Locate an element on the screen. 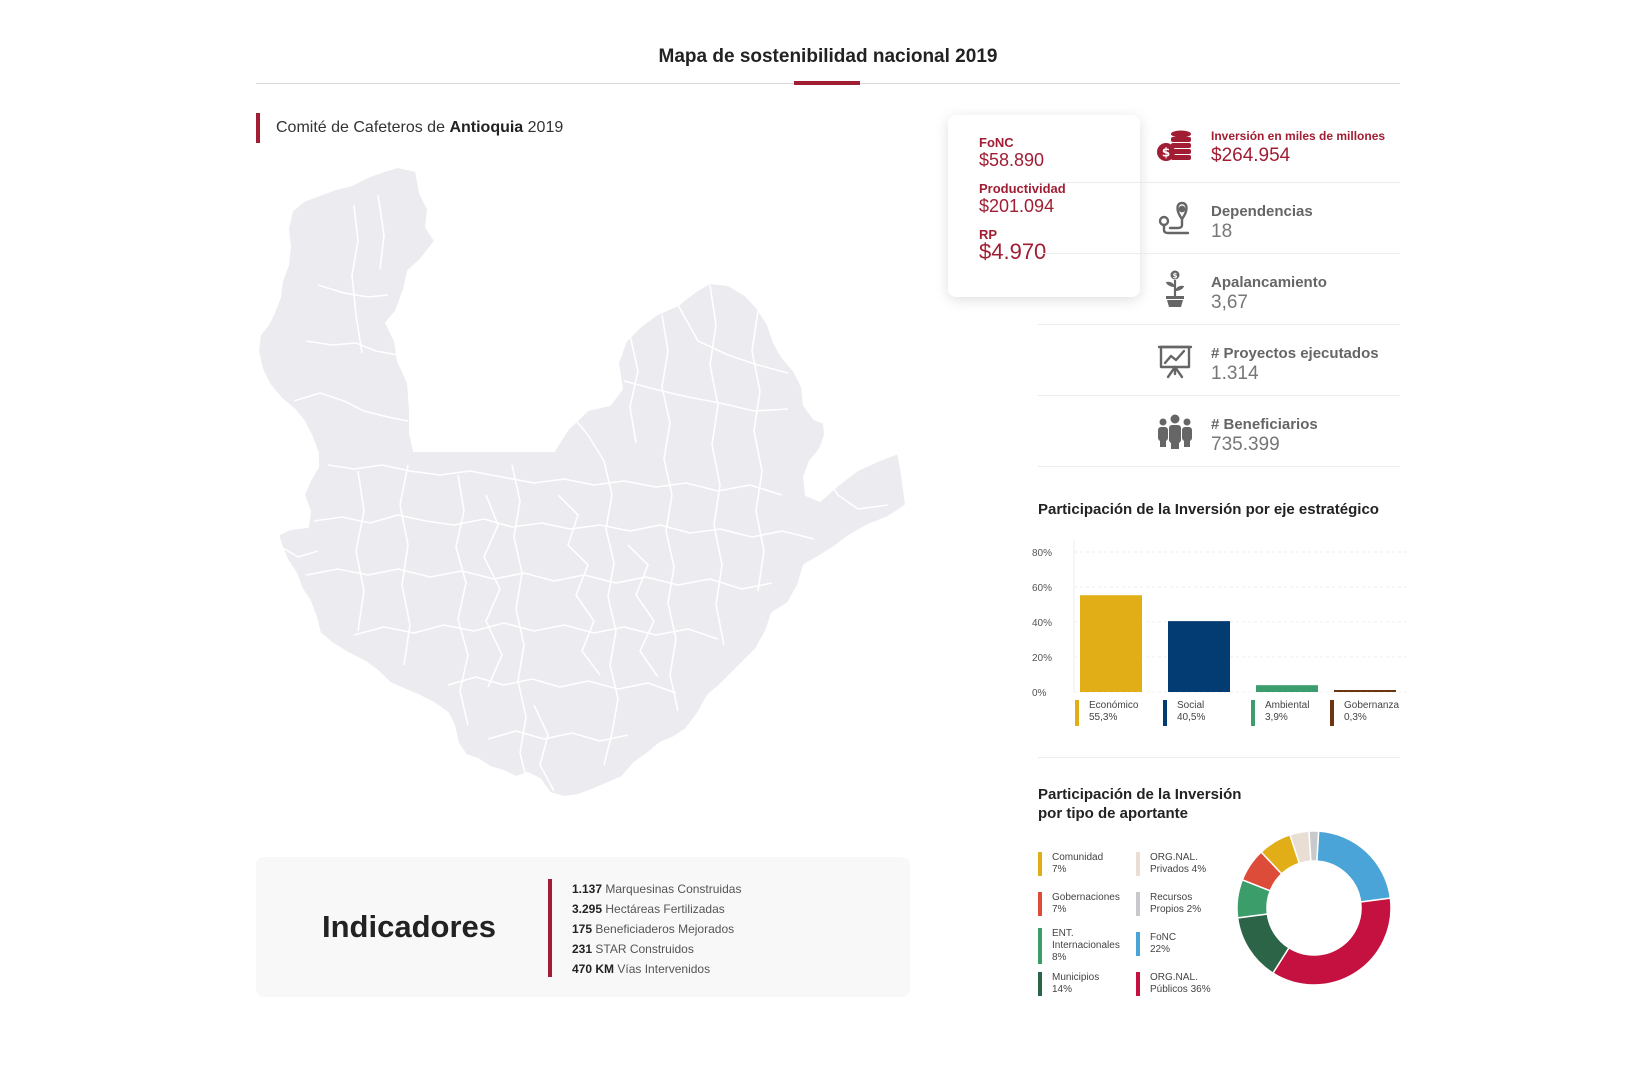 The height and width of the screenshot is (1085, 1650). legend-text: 8% is located at coordinates (1086, 958).